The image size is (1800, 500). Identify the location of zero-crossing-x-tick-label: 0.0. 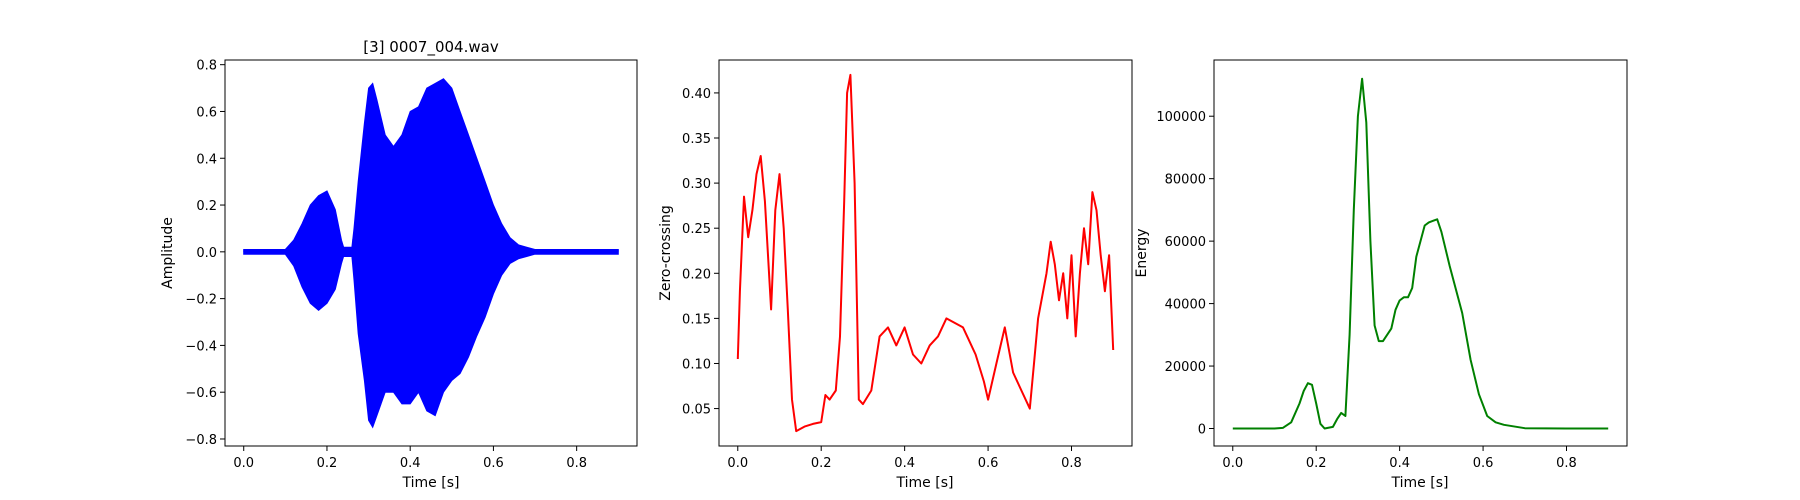
(737, 463).